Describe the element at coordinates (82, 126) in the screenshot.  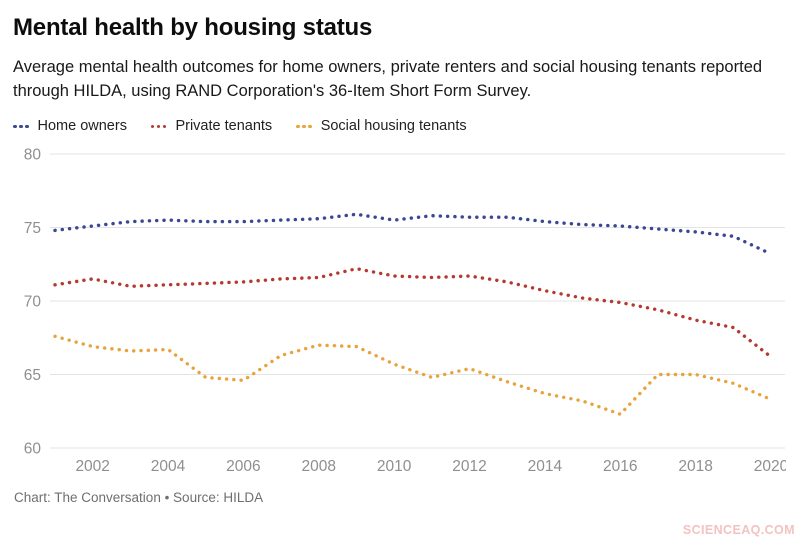
I see `legend-label: Home owners` at that location.